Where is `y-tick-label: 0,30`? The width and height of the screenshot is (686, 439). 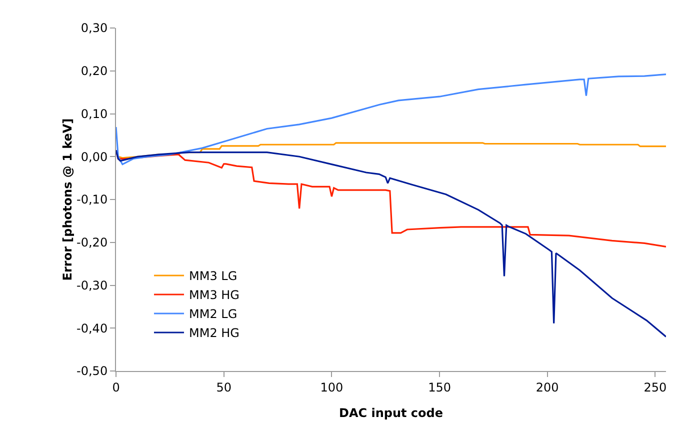
y-tick-label: 0,30 is located at coordinates (94, 28).